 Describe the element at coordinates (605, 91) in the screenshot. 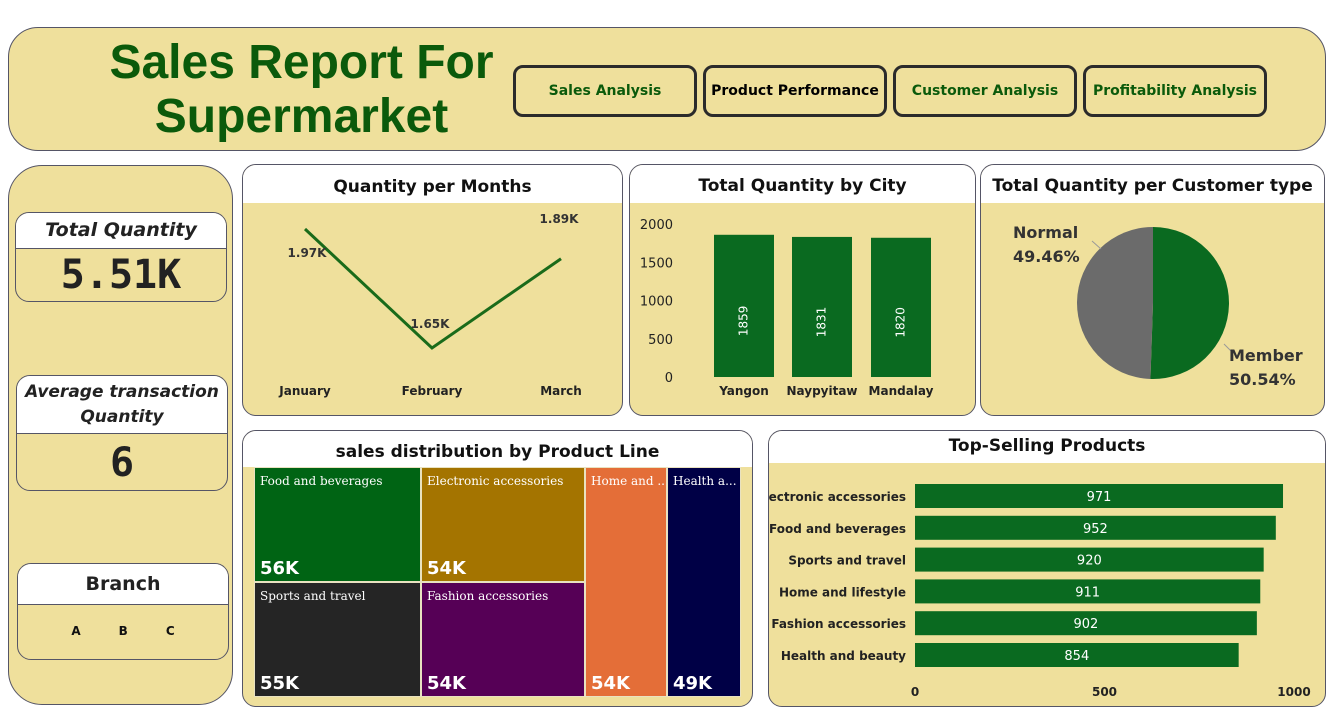

I see `nav-sales-analysis-button: Sales Analysis` at that location.